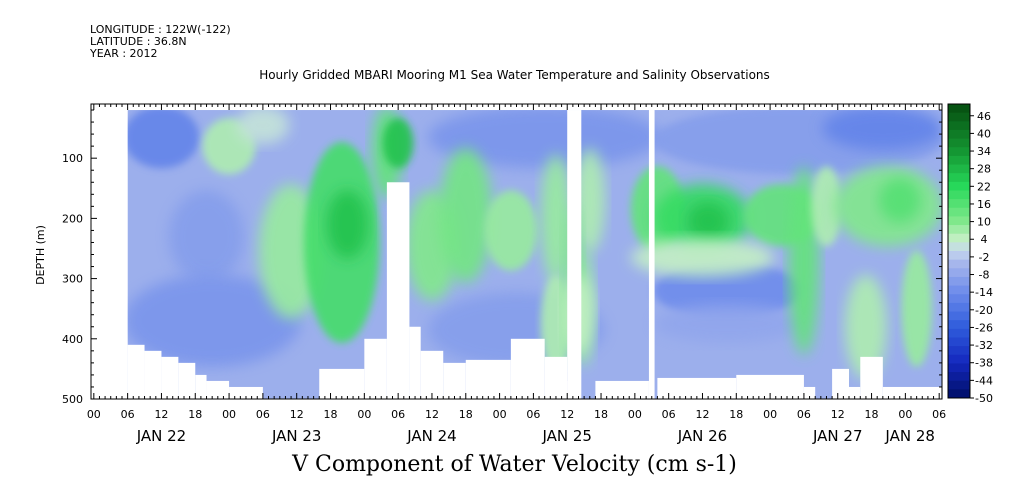 This screenshot has height=504, width=1009. I want to click on y-tick-label: 300, so click(72, 279).